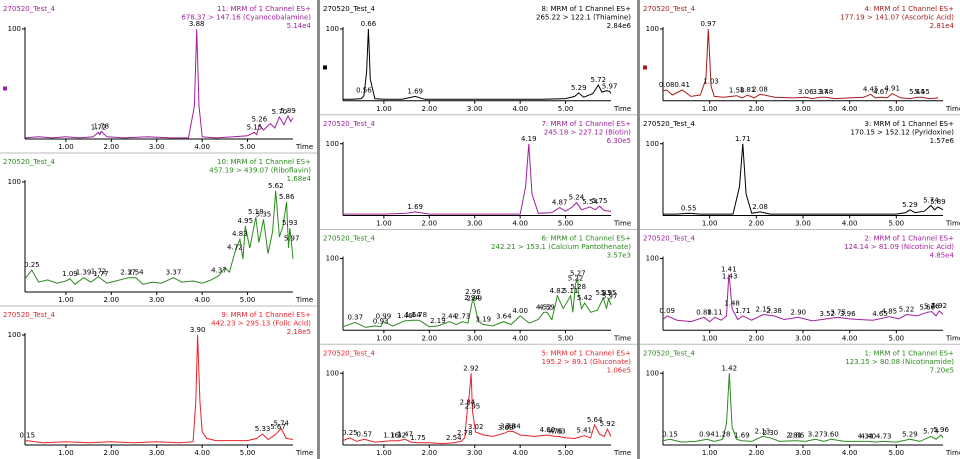  I want to click on trace-marker, so click(5, 88).